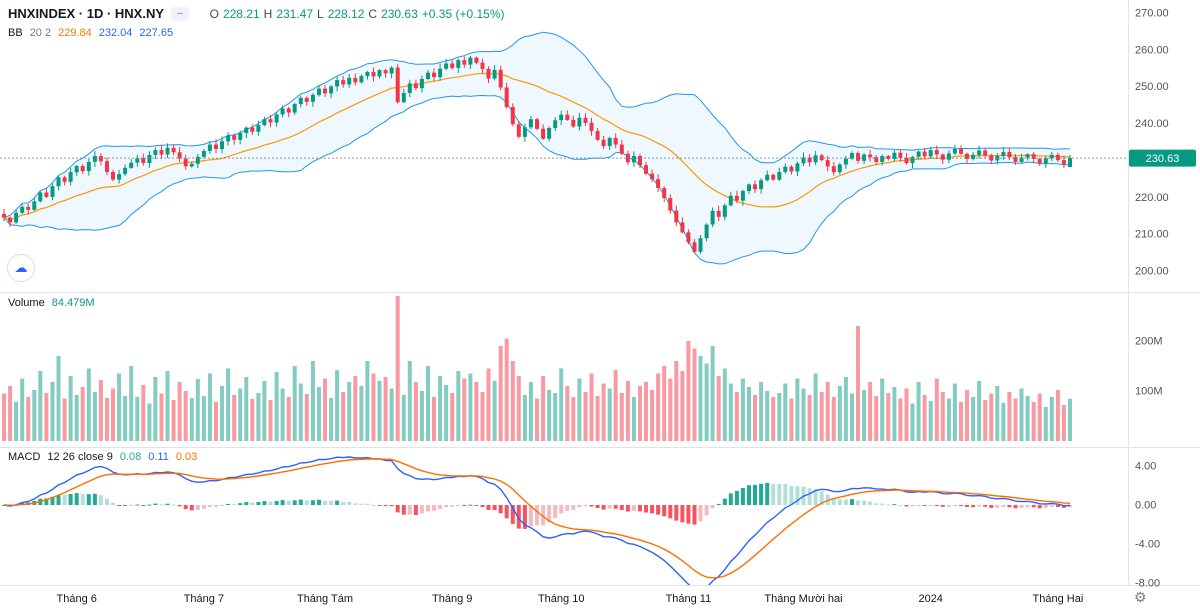 Image resolution: width=1200 pixels, height=612 pixels. What do you see at coordinates (1058, 599) in the screenshot?
I see `time-axis-label: Tháng Hai` at bounding box center [1058, 599].